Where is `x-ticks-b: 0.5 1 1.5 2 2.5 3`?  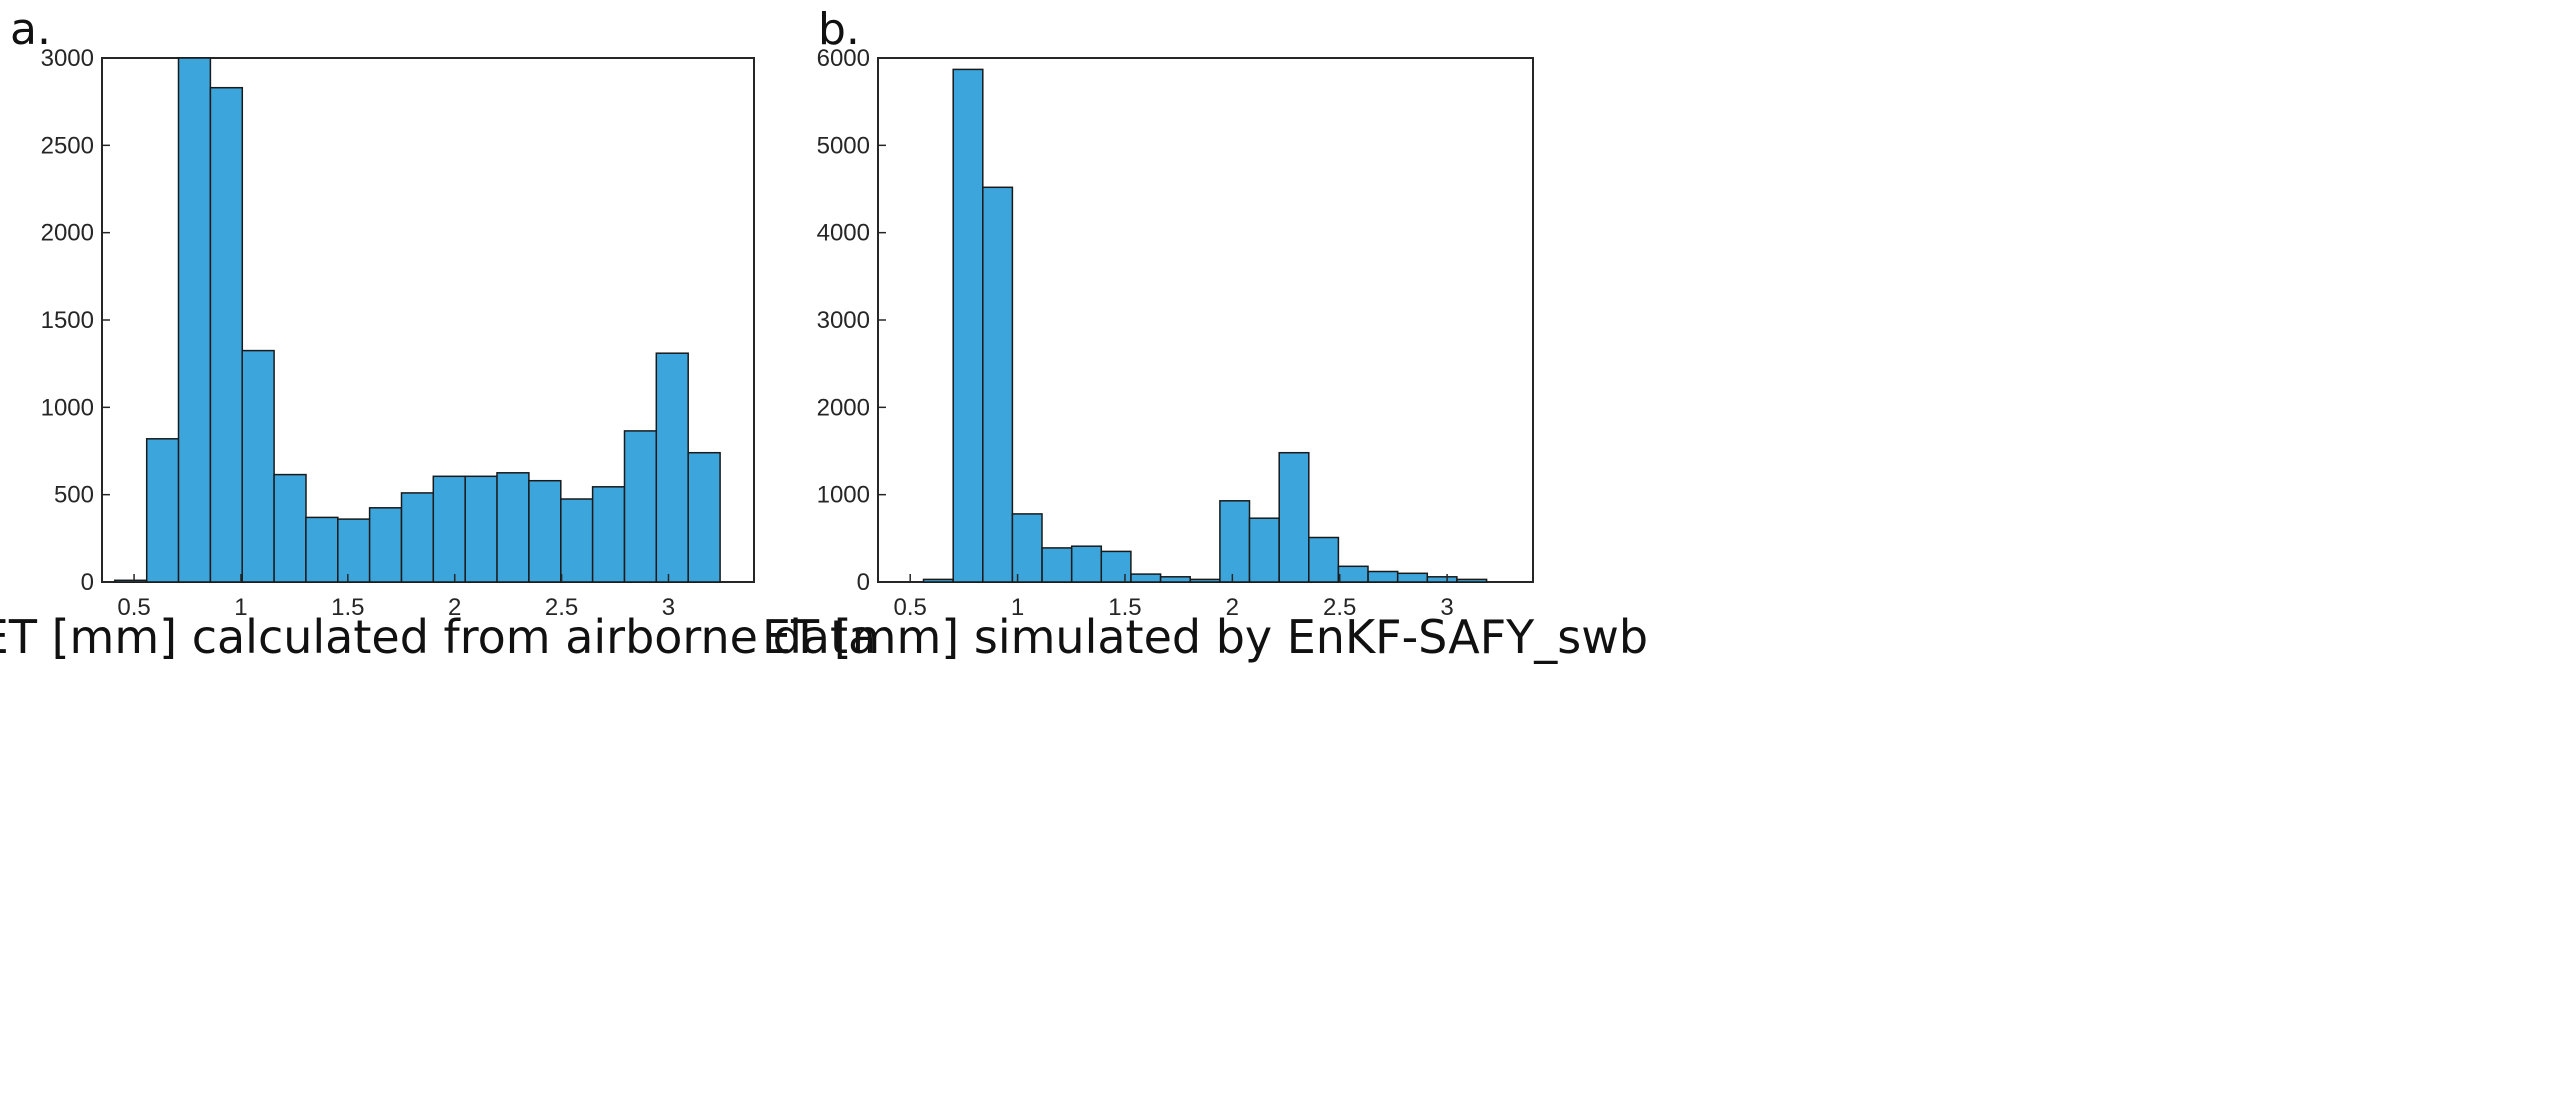
x-ticks-b: 0.5 1 1.5 2 2.5 3 is located at coordinates (1174, 597).